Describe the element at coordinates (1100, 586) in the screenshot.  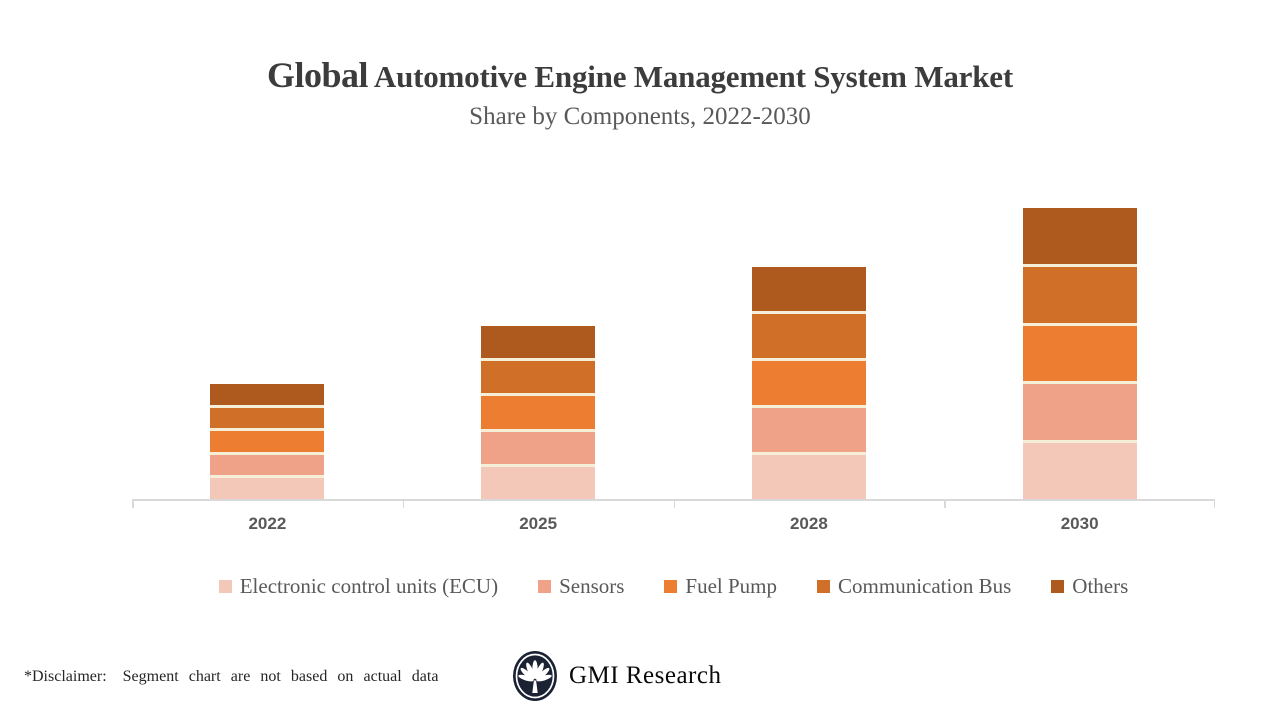
I see `legend-label-others: Others` at that location.